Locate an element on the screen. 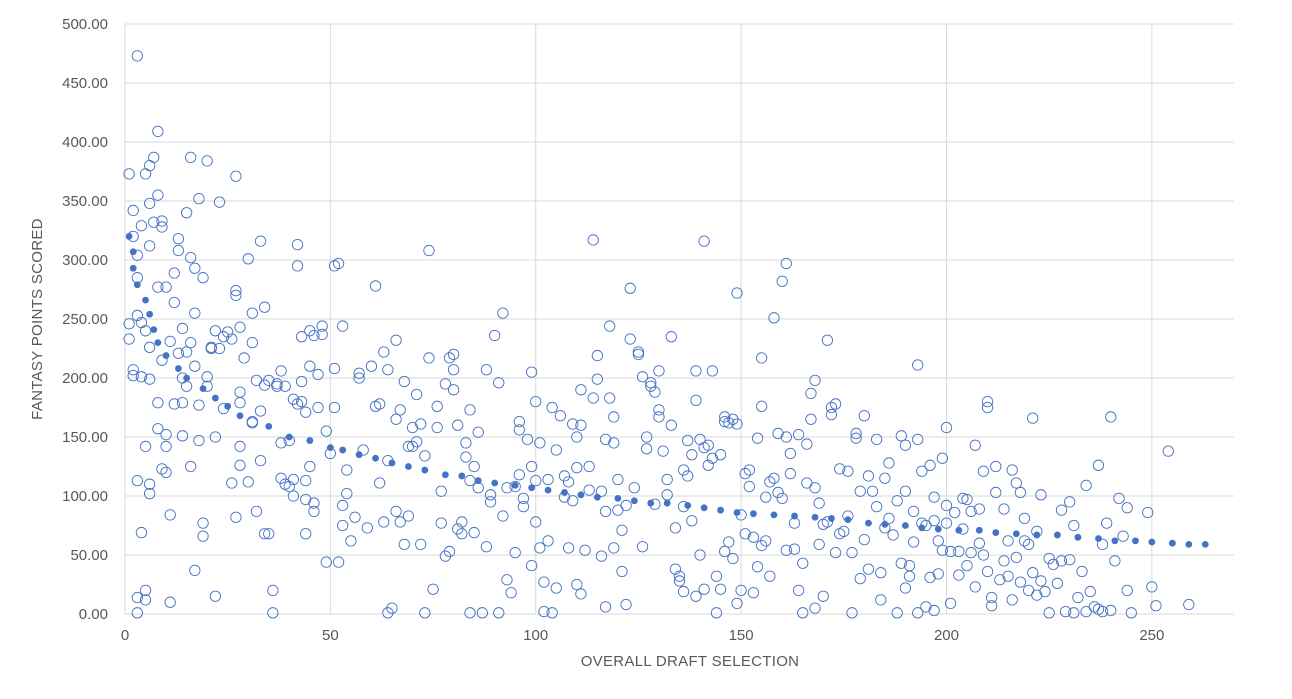 This screenshot has width=1292, height=699. y-tick-label: 200.00 is located at coordinates (85, 378).